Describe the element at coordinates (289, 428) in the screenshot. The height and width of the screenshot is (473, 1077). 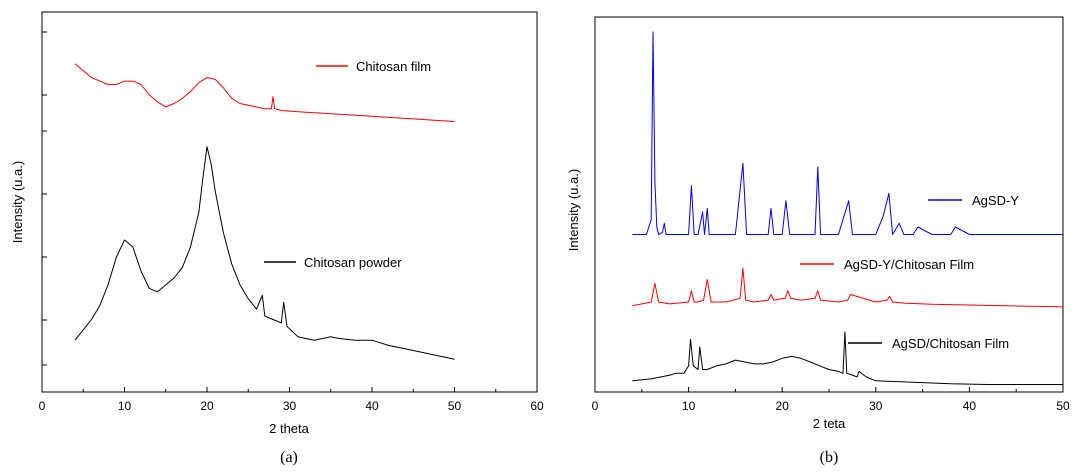
I see `x-axis-title: 2 theta` at that location.